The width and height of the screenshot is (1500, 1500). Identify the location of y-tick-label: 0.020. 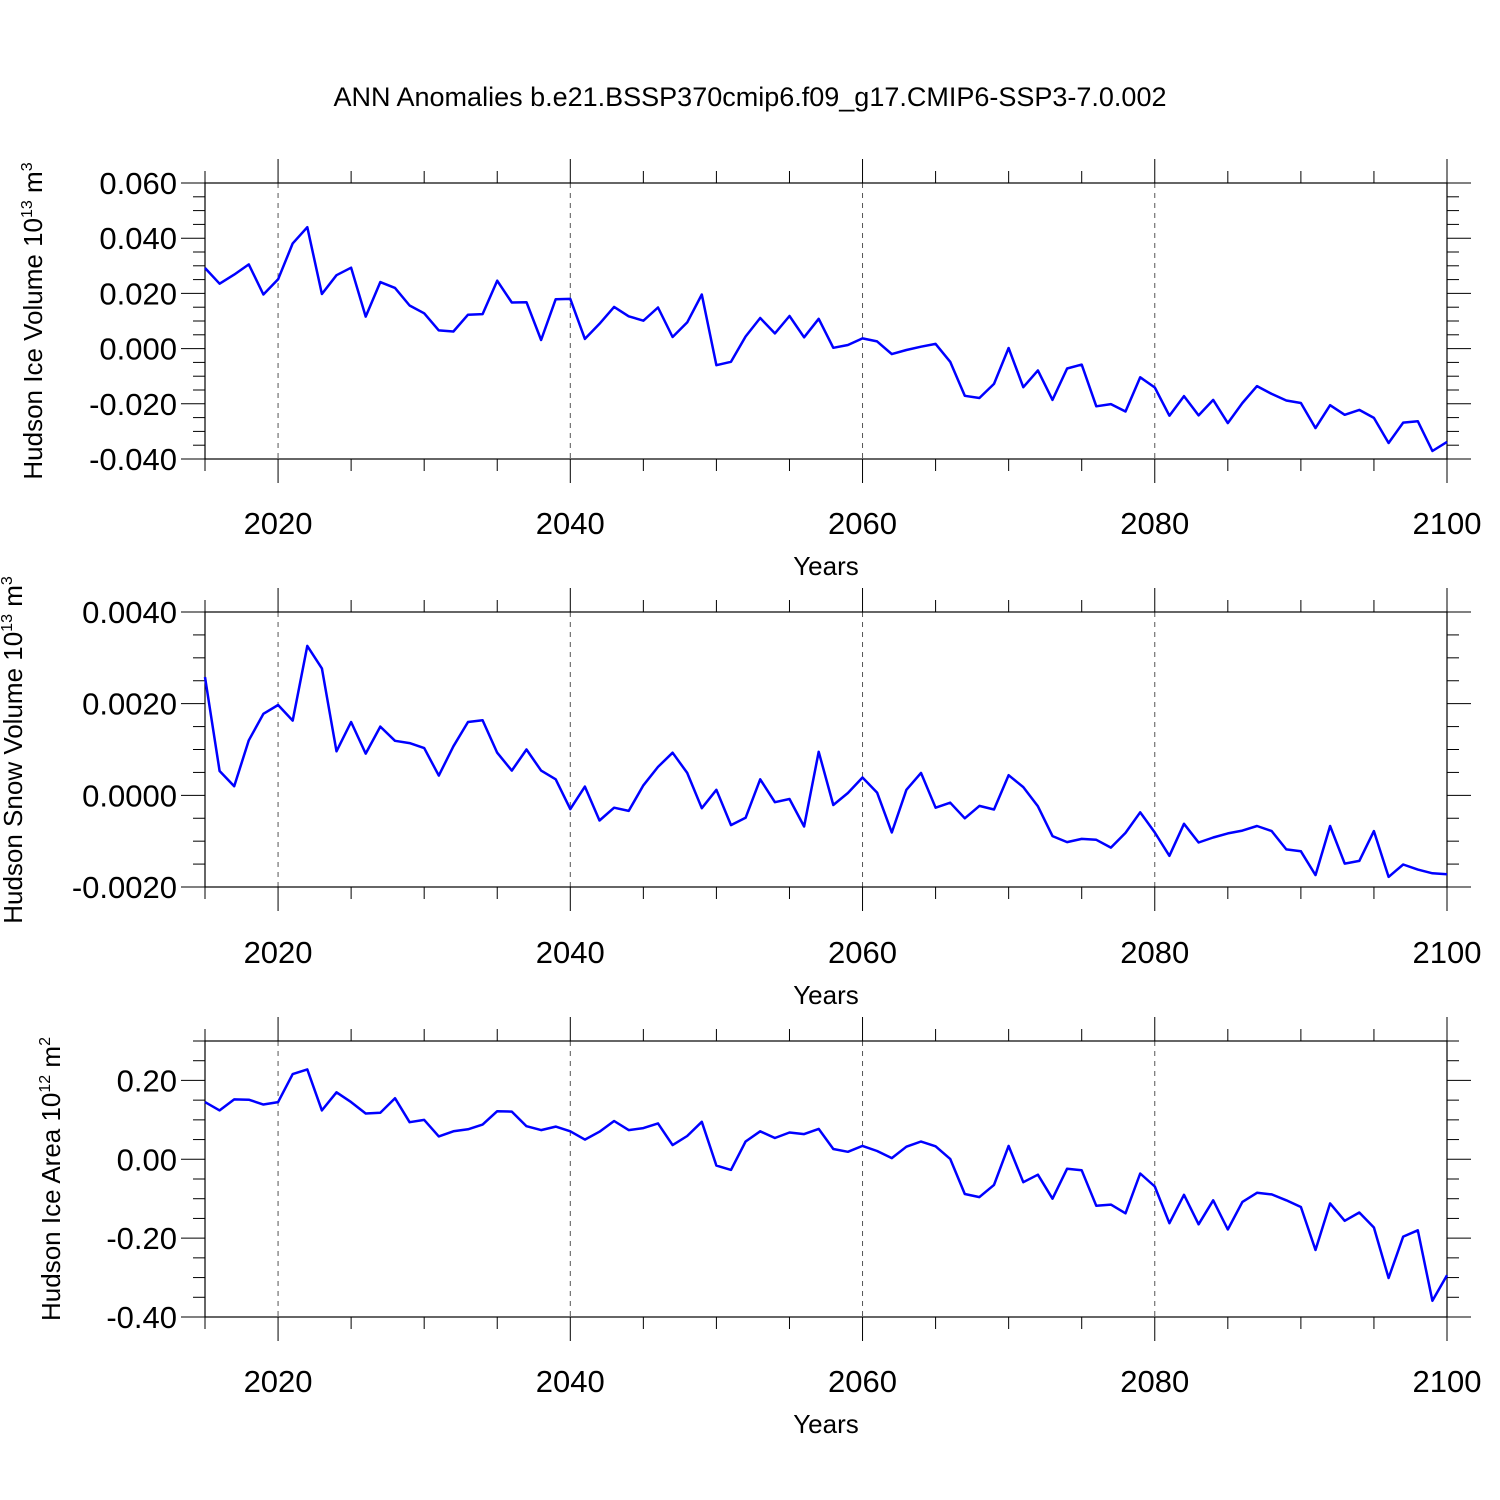
(138, 293).